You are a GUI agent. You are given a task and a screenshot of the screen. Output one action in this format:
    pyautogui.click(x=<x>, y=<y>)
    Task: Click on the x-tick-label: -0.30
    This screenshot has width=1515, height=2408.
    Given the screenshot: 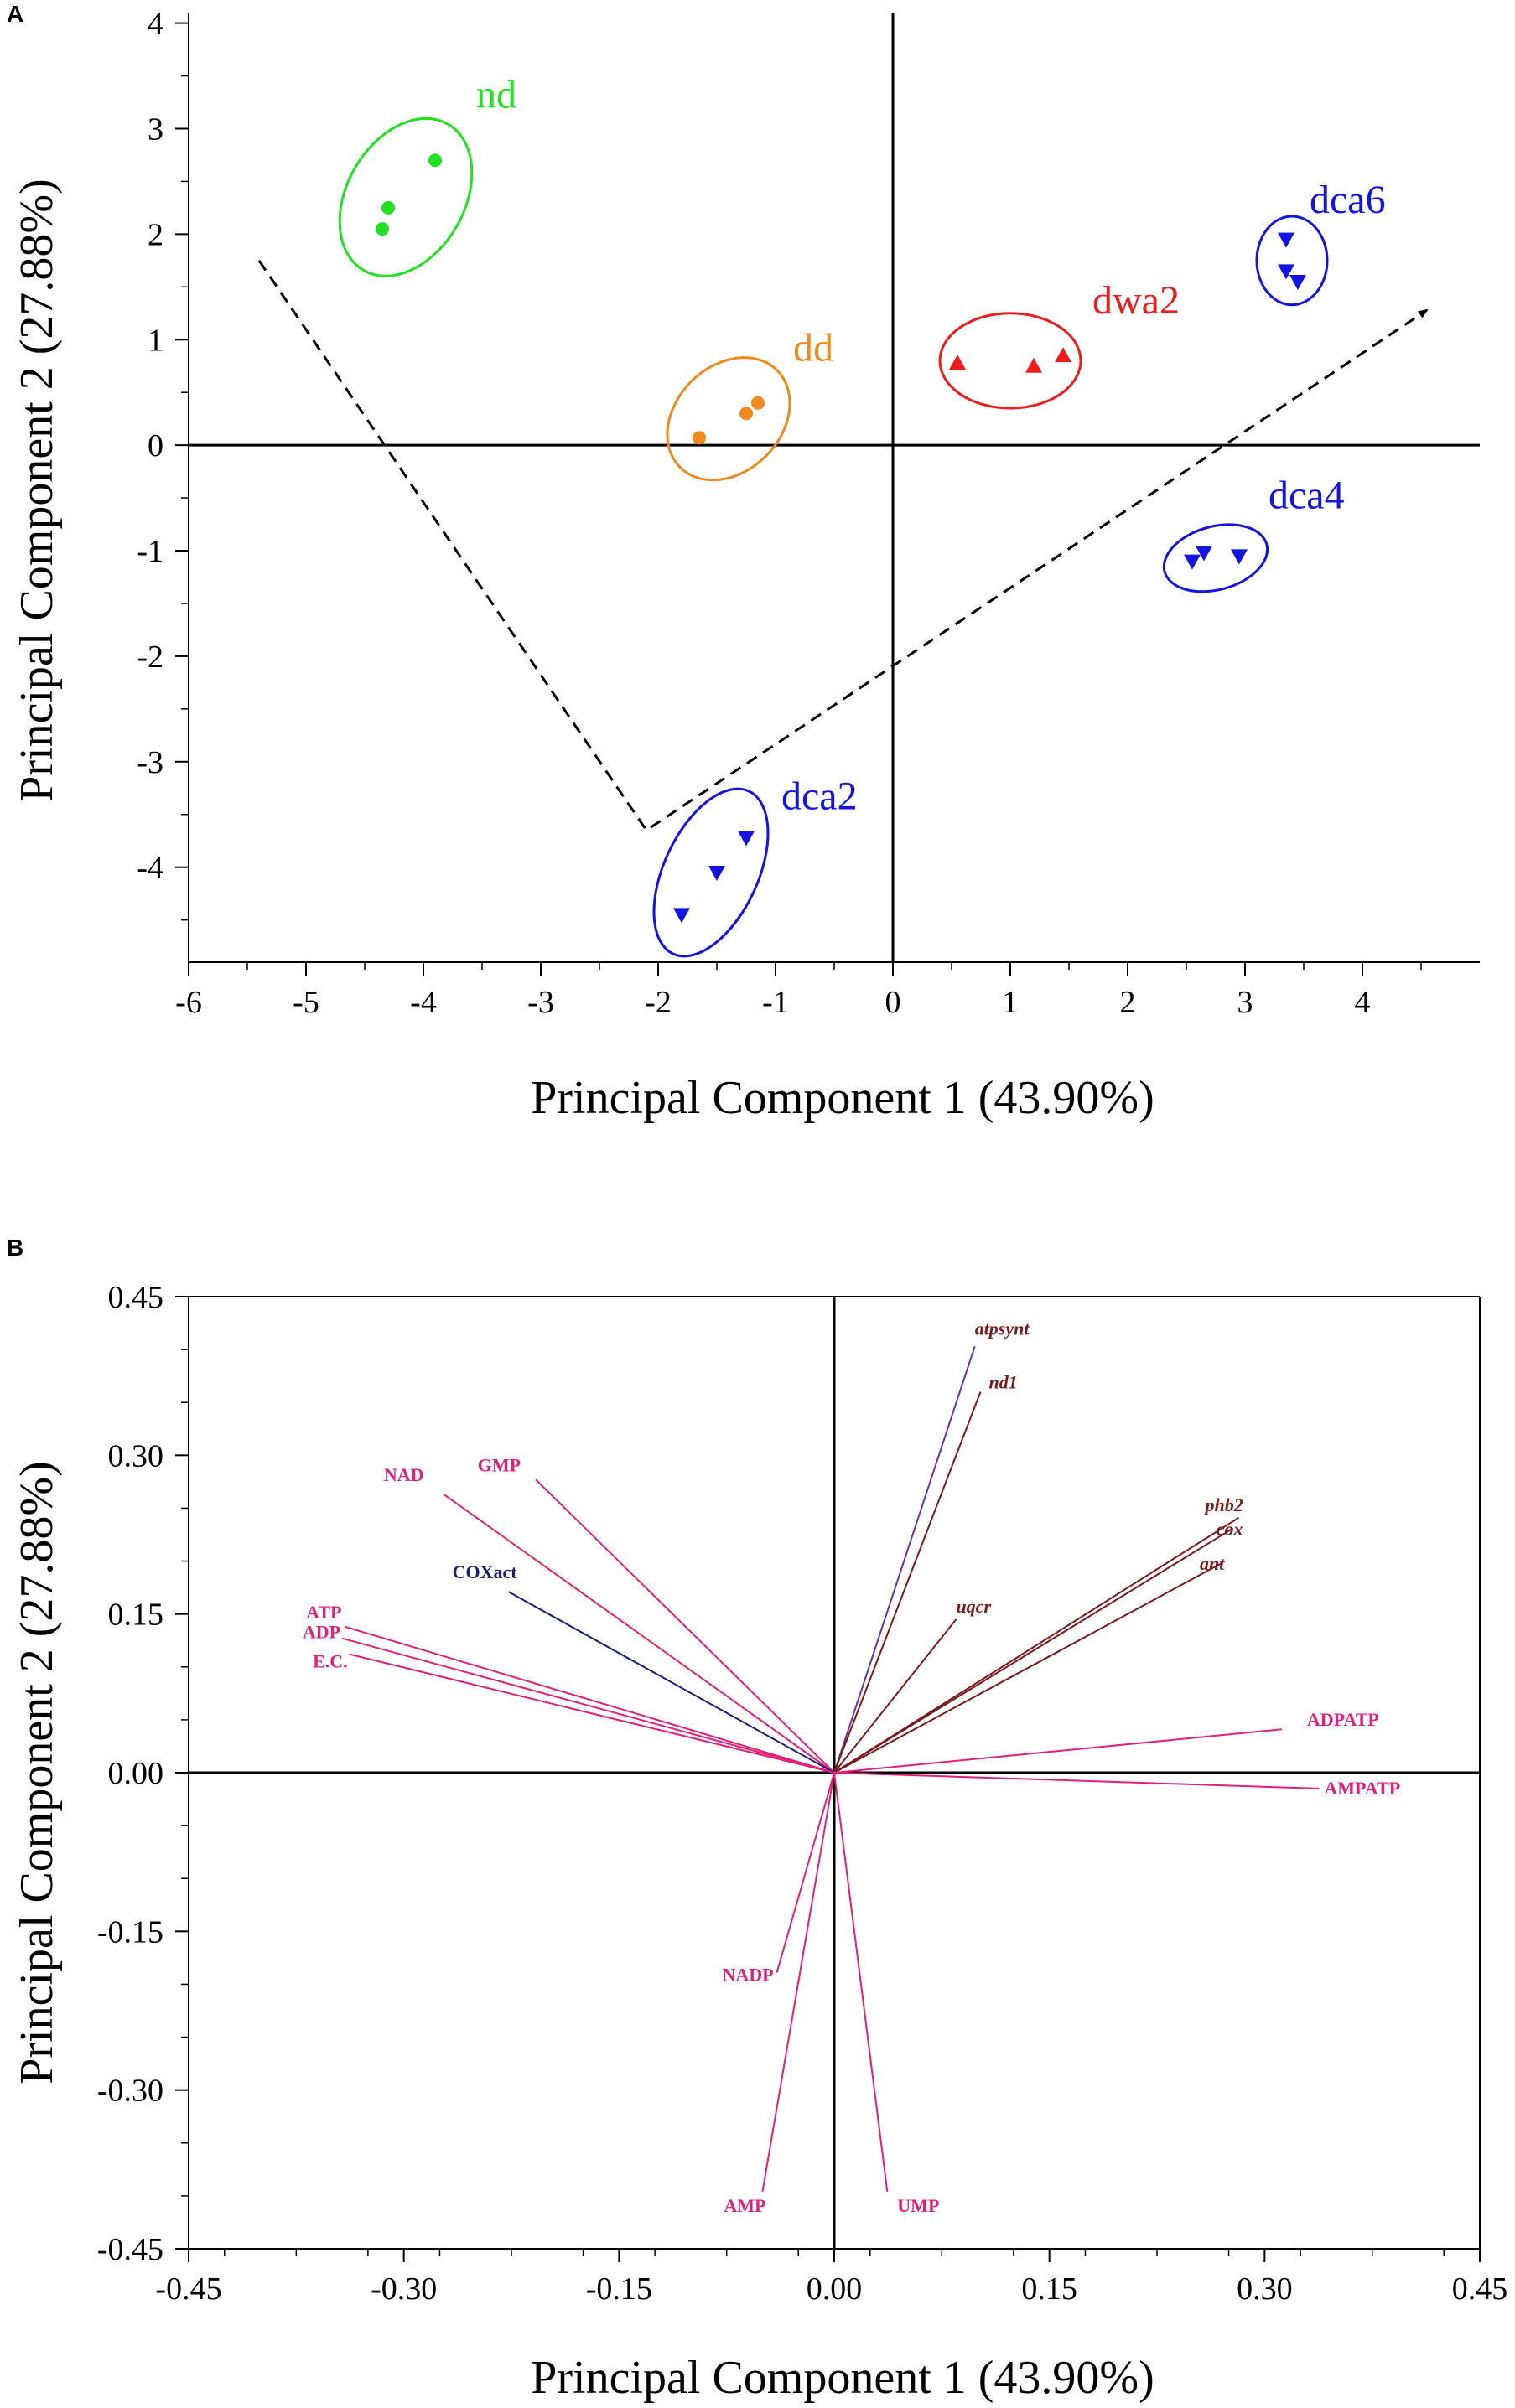 What is the action you would take?
    pyautogui.click(x=404, y=2289)
    